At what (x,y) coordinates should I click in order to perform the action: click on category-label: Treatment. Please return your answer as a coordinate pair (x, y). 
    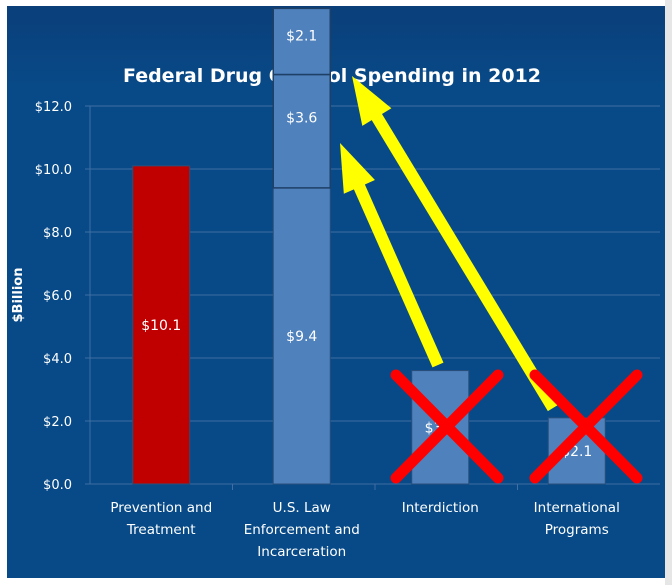
    Looking at the image, I should click on (161, 530).